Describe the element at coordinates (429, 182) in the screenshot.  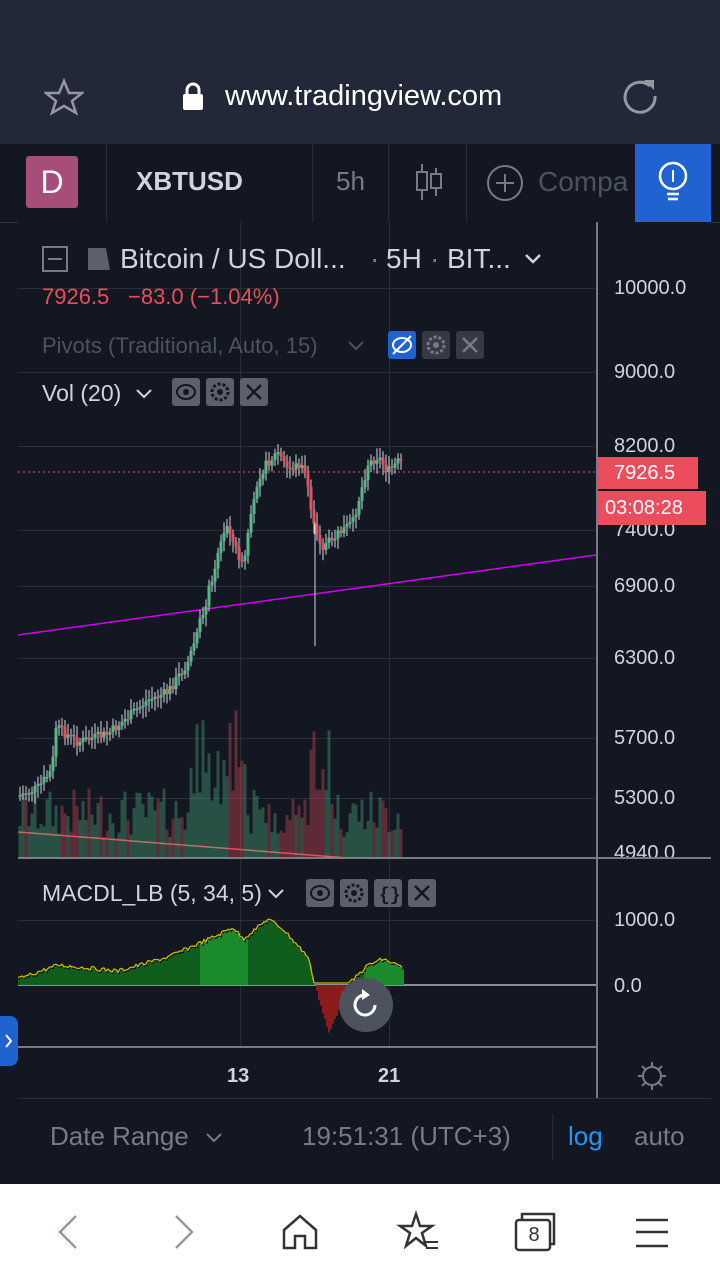
I see `candles-icon` at that location.